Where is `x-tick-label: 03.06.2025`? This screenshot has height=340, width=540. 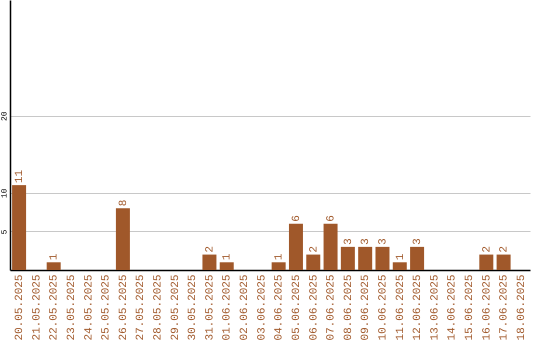 x-tick-label: 03.06.2025 is located at coordinates (262, 307).